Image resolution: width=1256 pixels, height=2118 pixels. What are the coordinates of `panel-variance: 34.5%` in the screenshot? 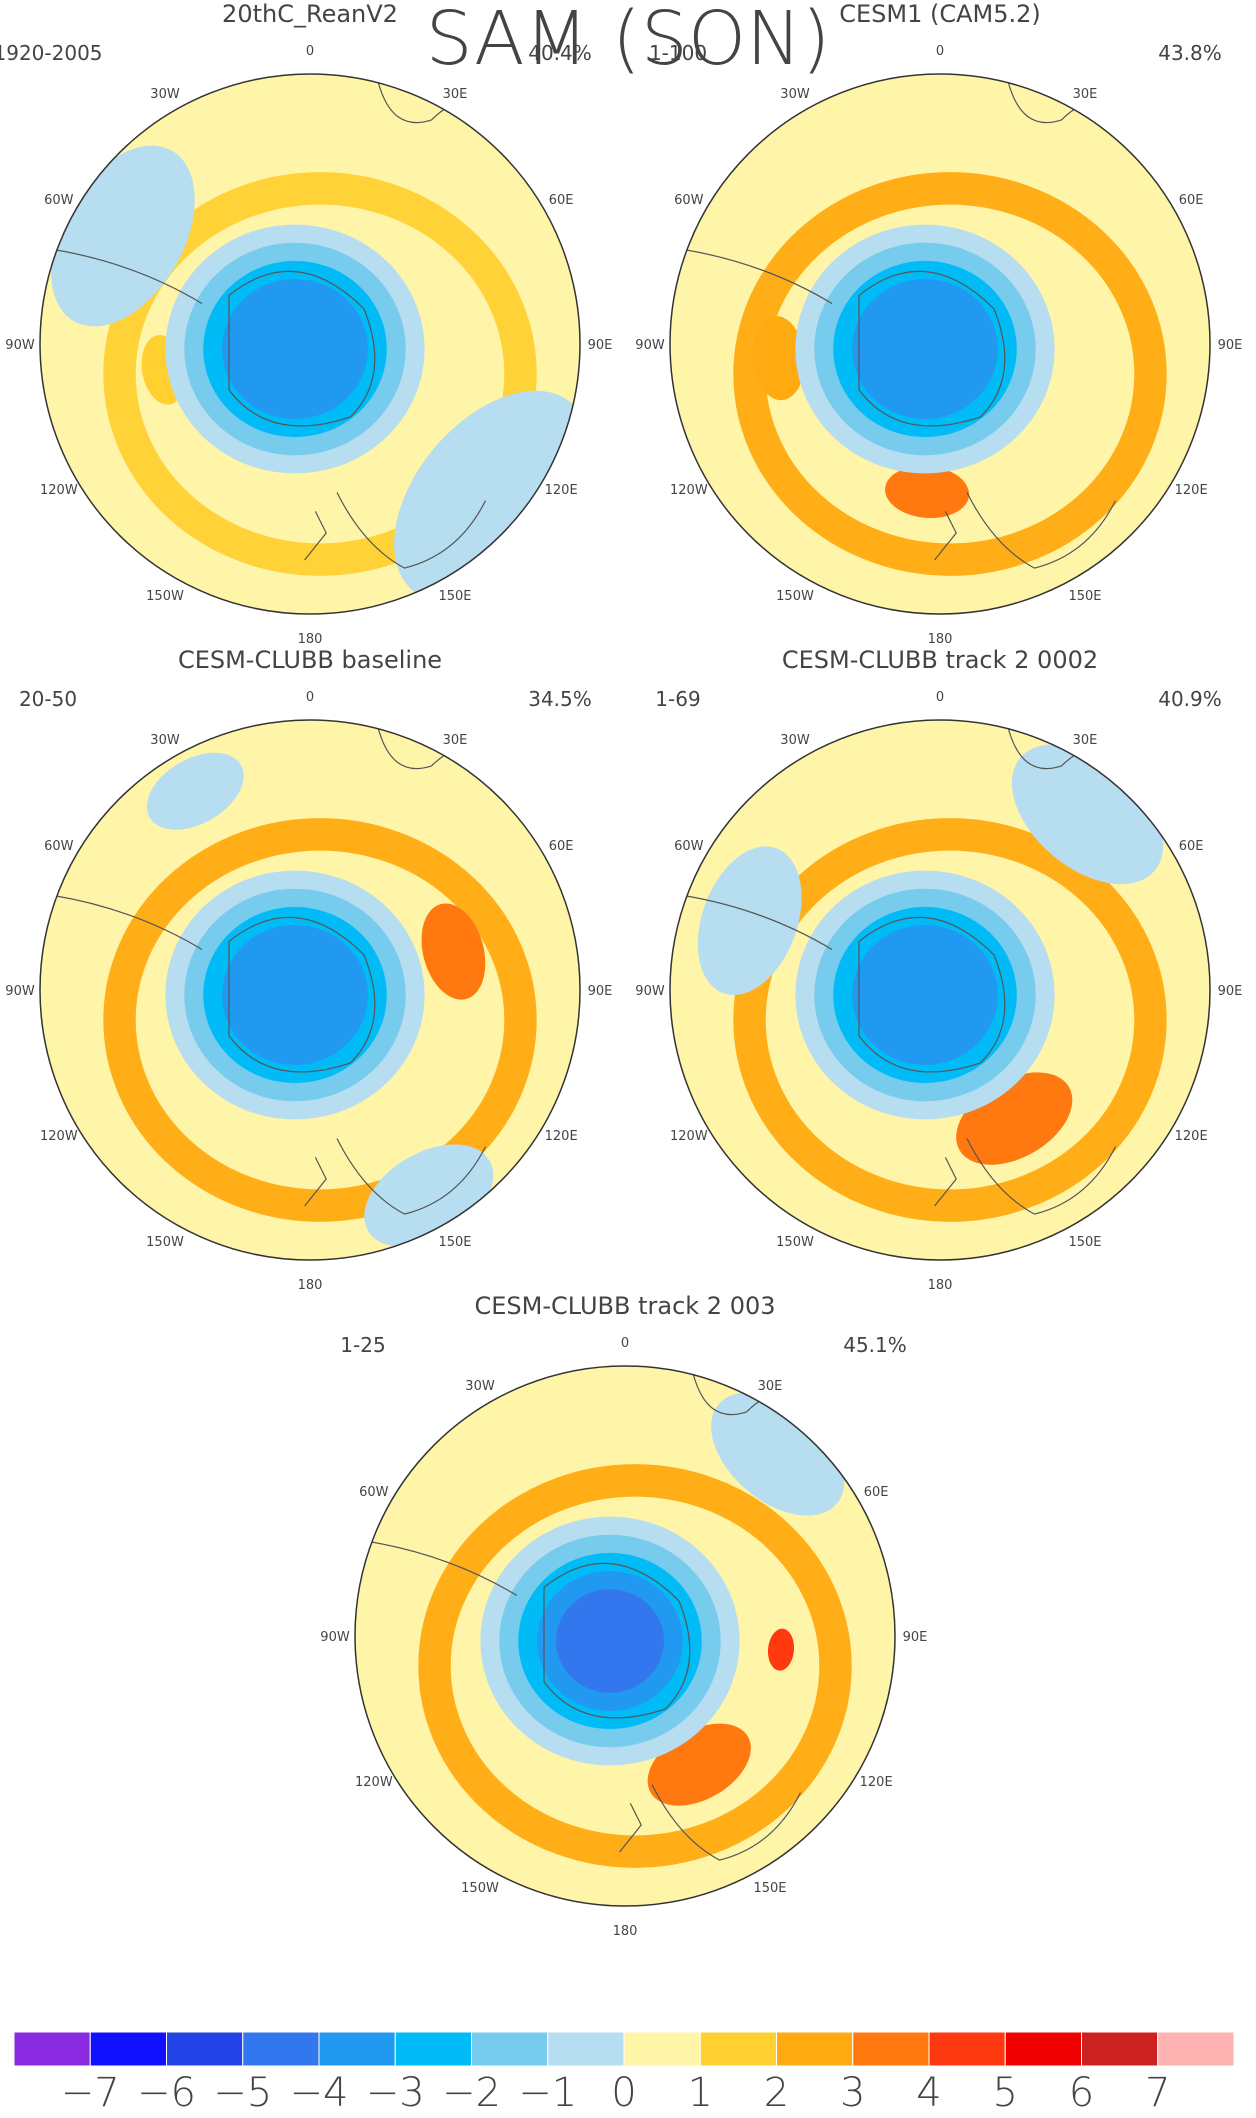 It's located at (560, 699).